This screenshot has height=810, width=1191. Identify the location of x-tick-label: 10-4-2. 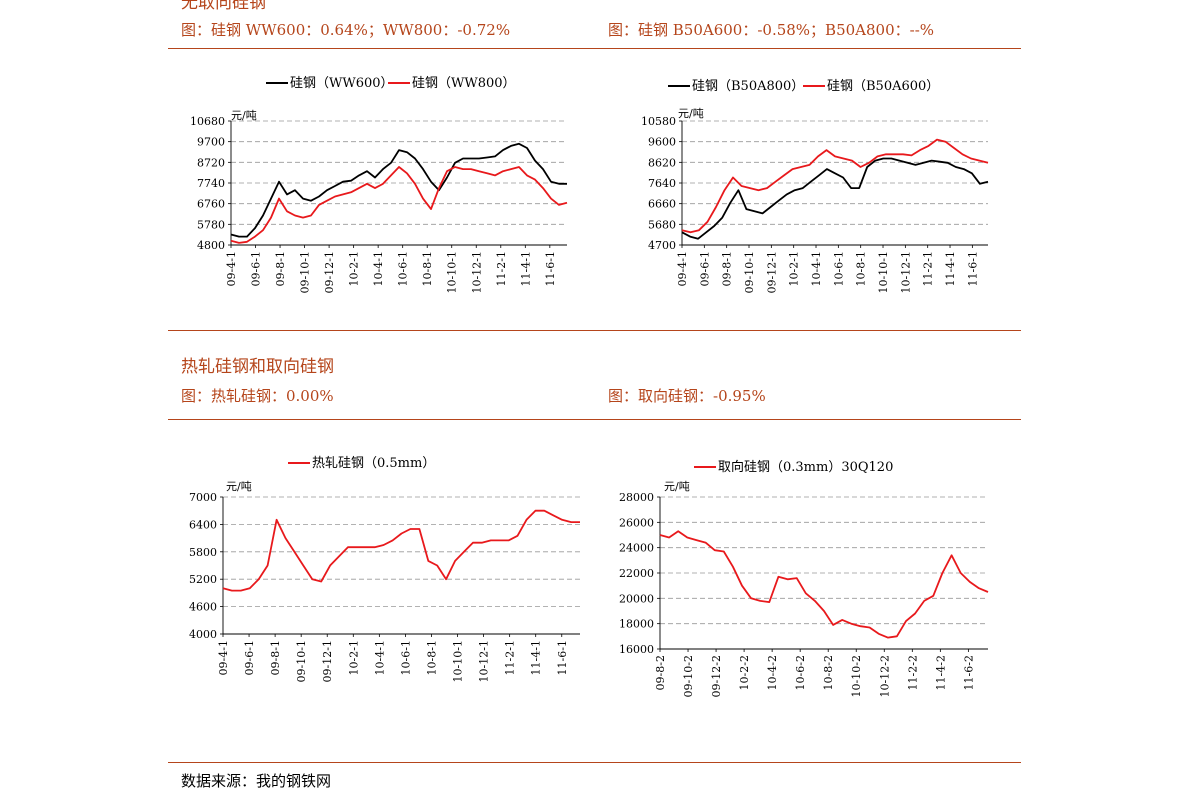
(772, 672).